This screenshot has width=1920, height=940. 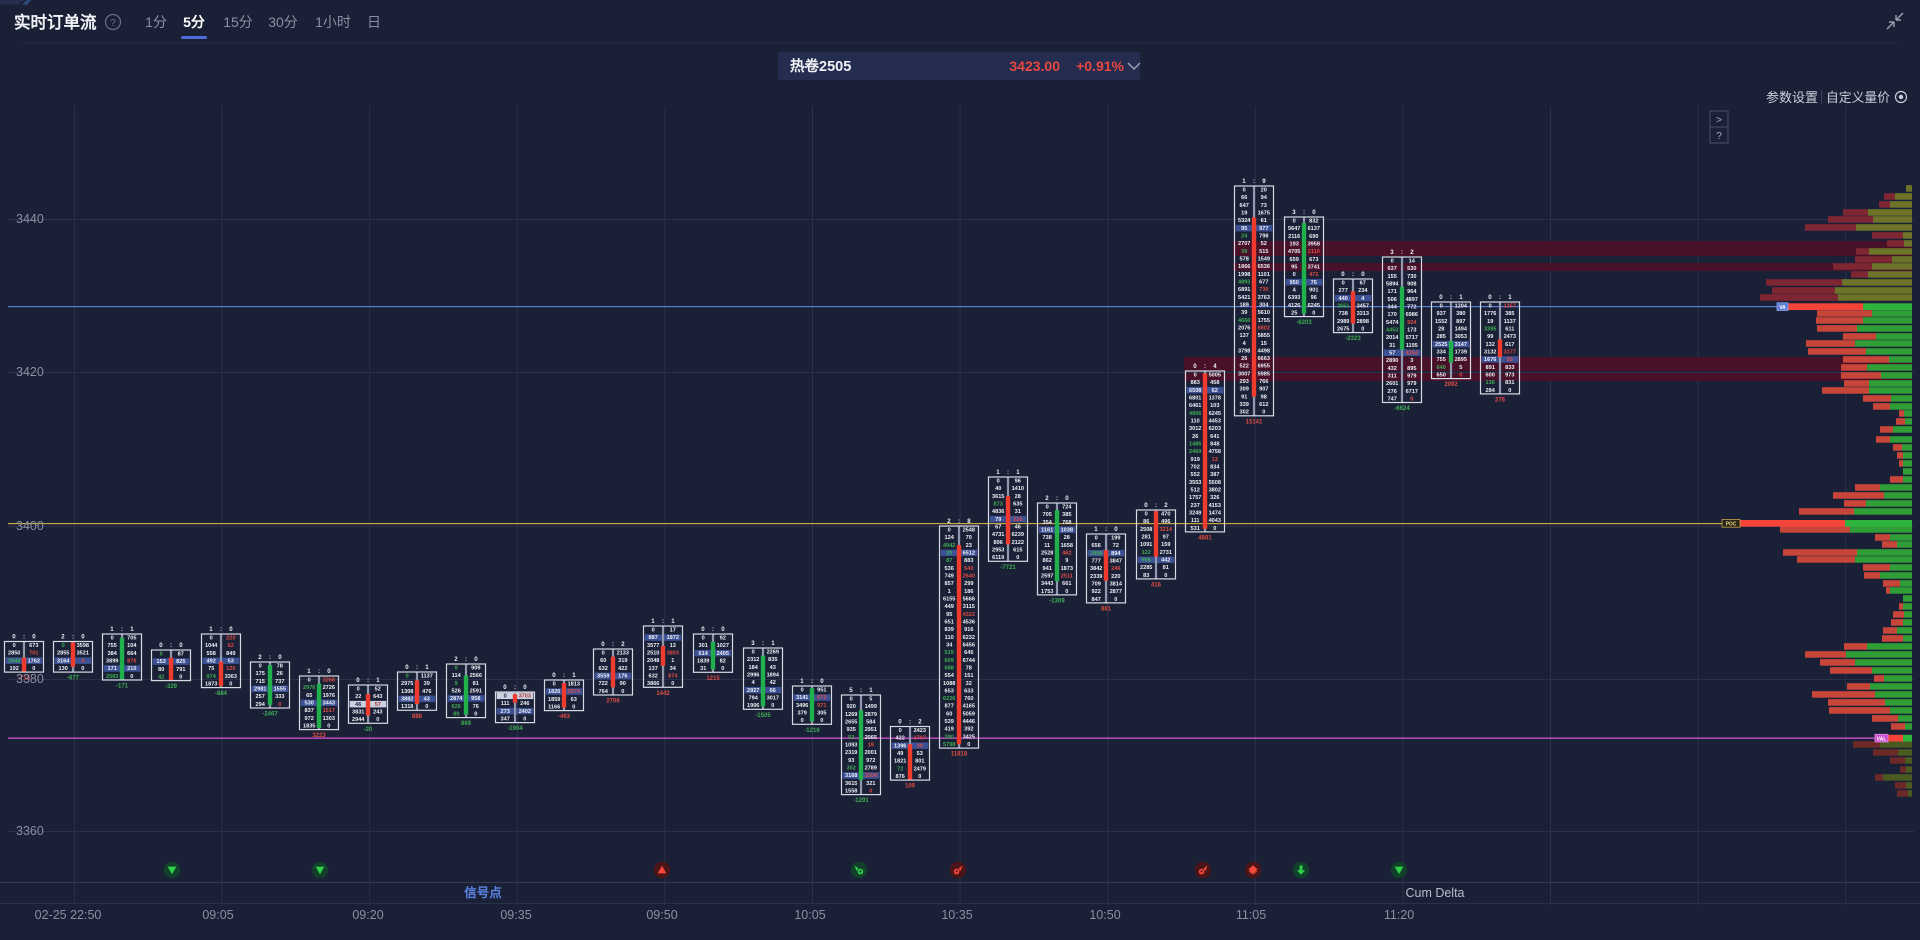 I want to click on svg-text: 496, so click(x=1165, y=522).